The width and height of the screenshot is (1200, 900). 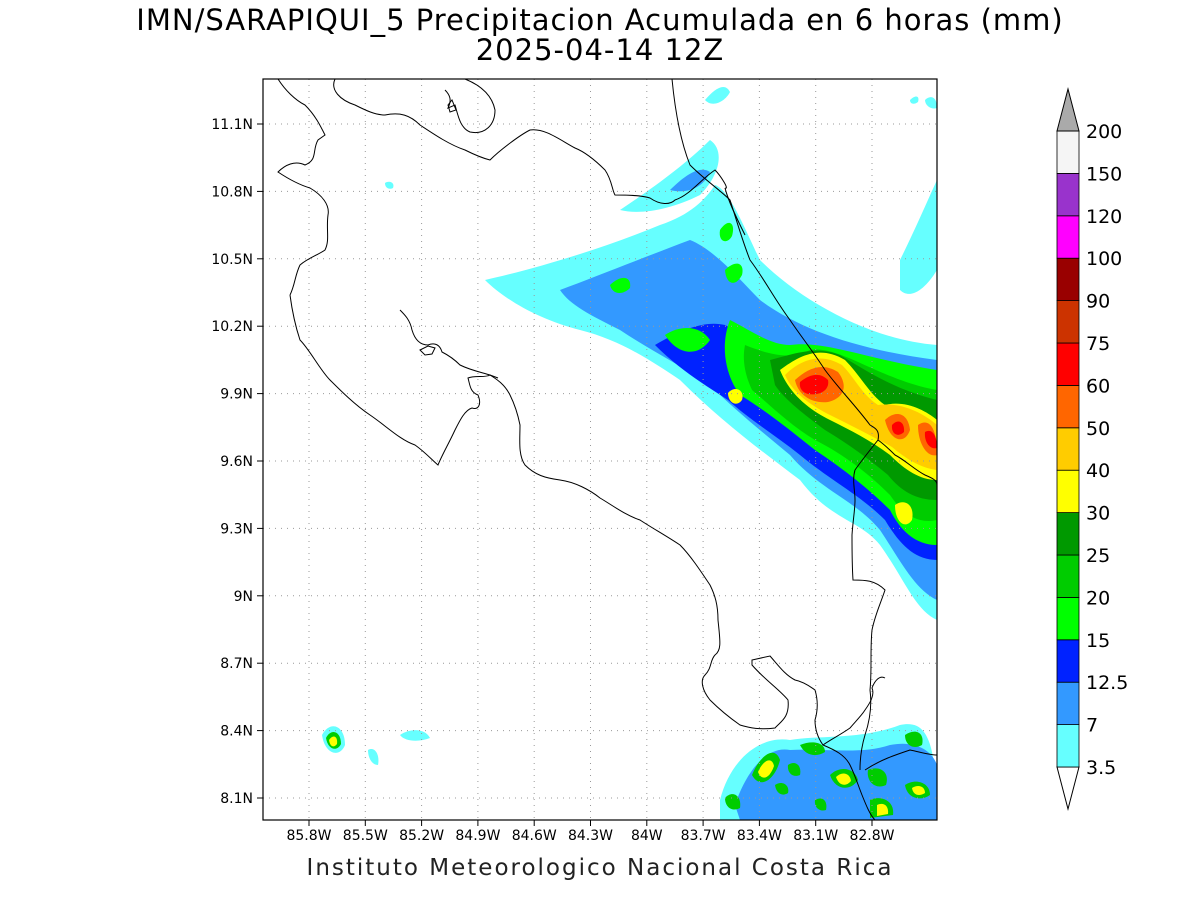 I want to click on colorbar-label: 3.5, so click(x=1101, y=768).